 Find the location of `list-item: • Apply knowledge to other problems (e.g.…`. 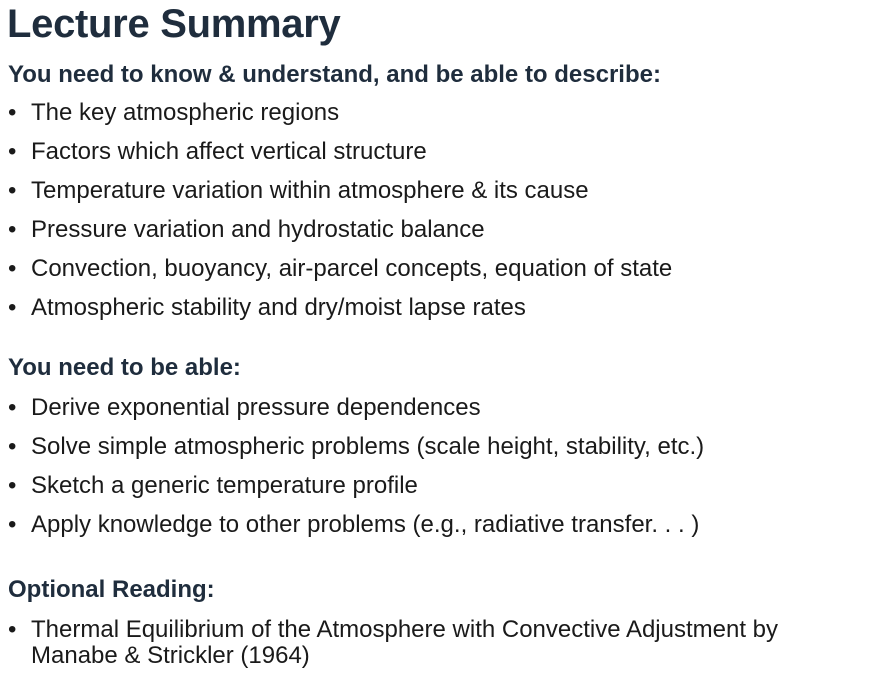

list-item: • Apply knowledge to other problems (e.g.… is located at coordinates (356, 524).